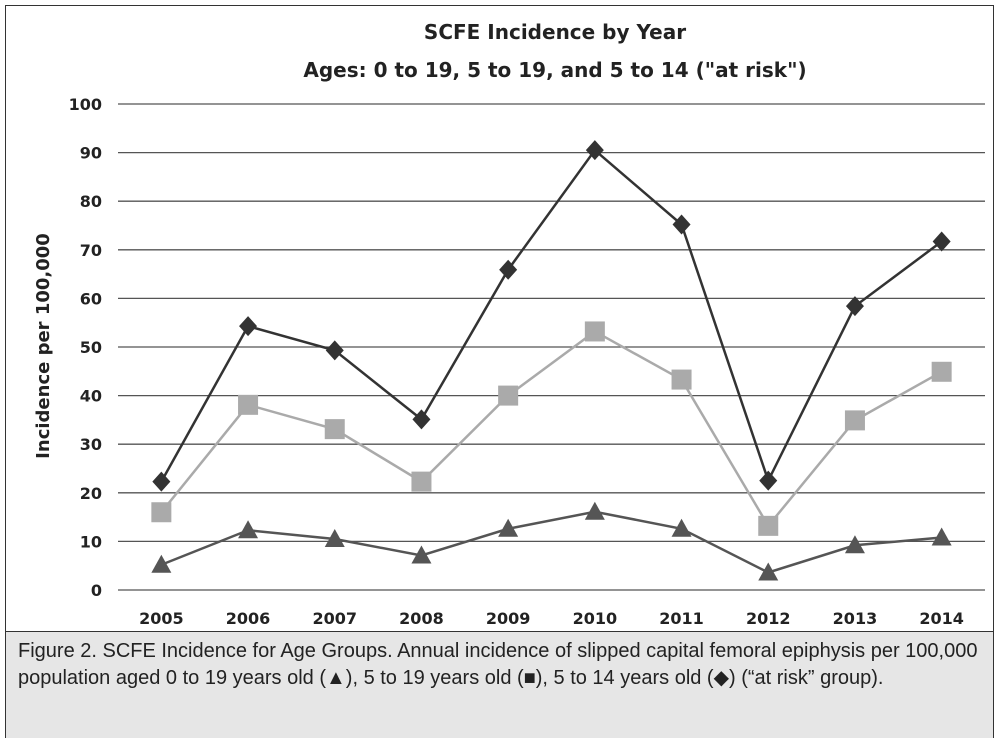 This screenshot has width=999, height=738. I want to click on y-axis-ticks: 0 10 20 30 40 50 60 70 80 90 100, so click(85, 347).